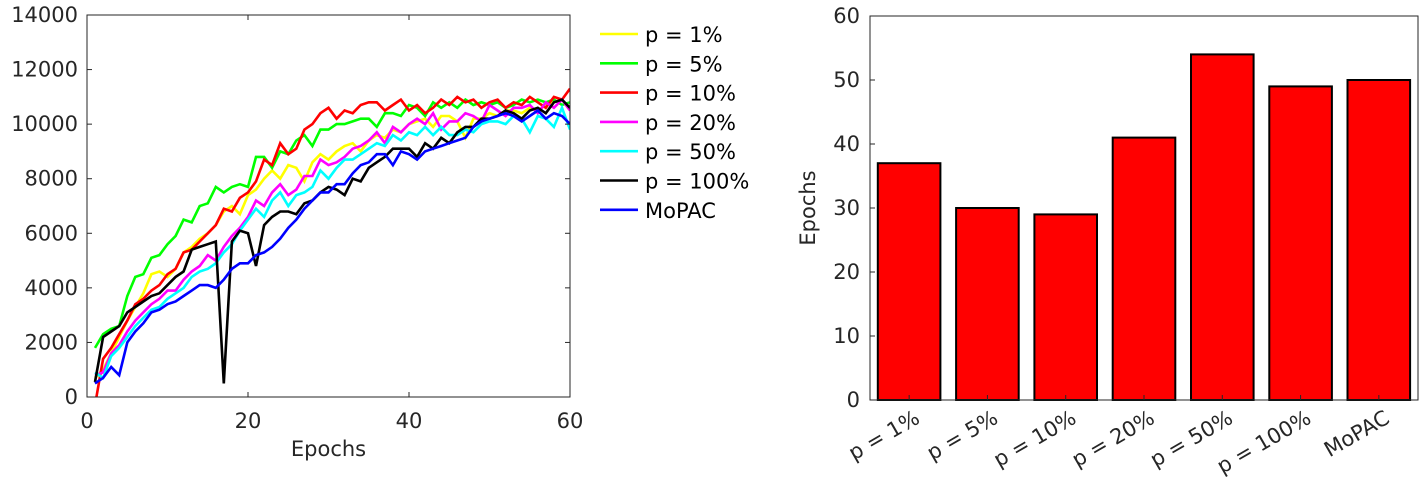 This screenshot has height=501, width=1419. Describe the element at coordinates (51, 179) in the screenshot. I see `y-tick-label: 8000` at that location.